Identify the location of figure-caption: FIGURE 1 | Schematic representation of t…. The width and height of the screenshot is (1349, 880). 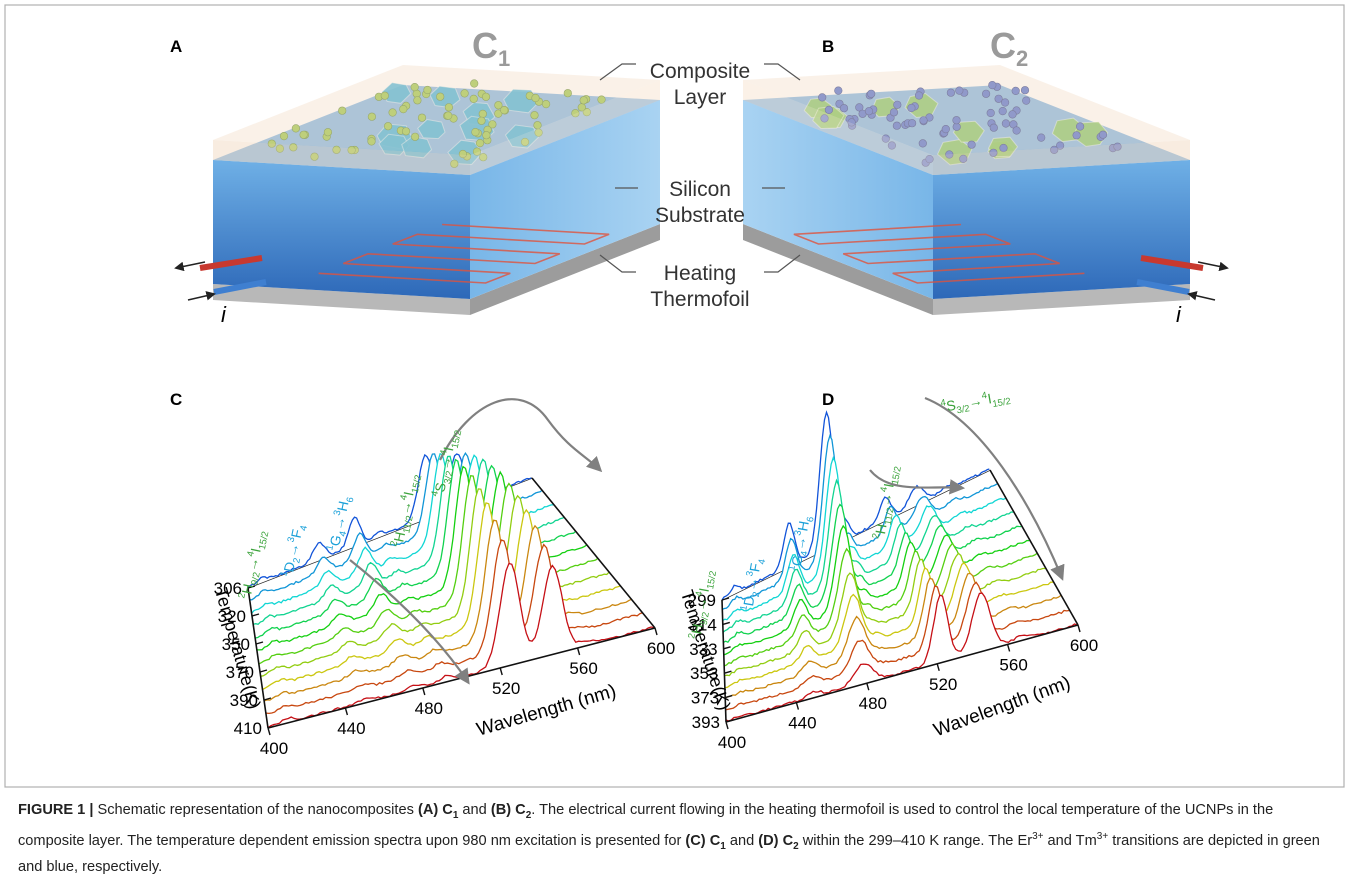
(675, 839).